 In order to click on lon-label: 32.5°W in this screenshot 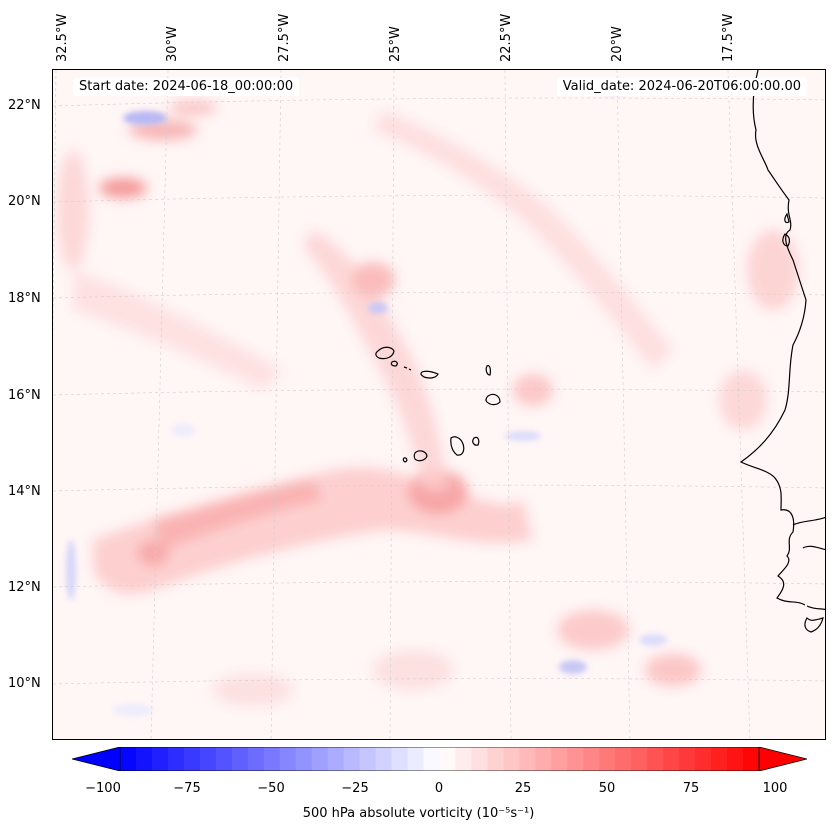, I will do `click(62, 37)`.